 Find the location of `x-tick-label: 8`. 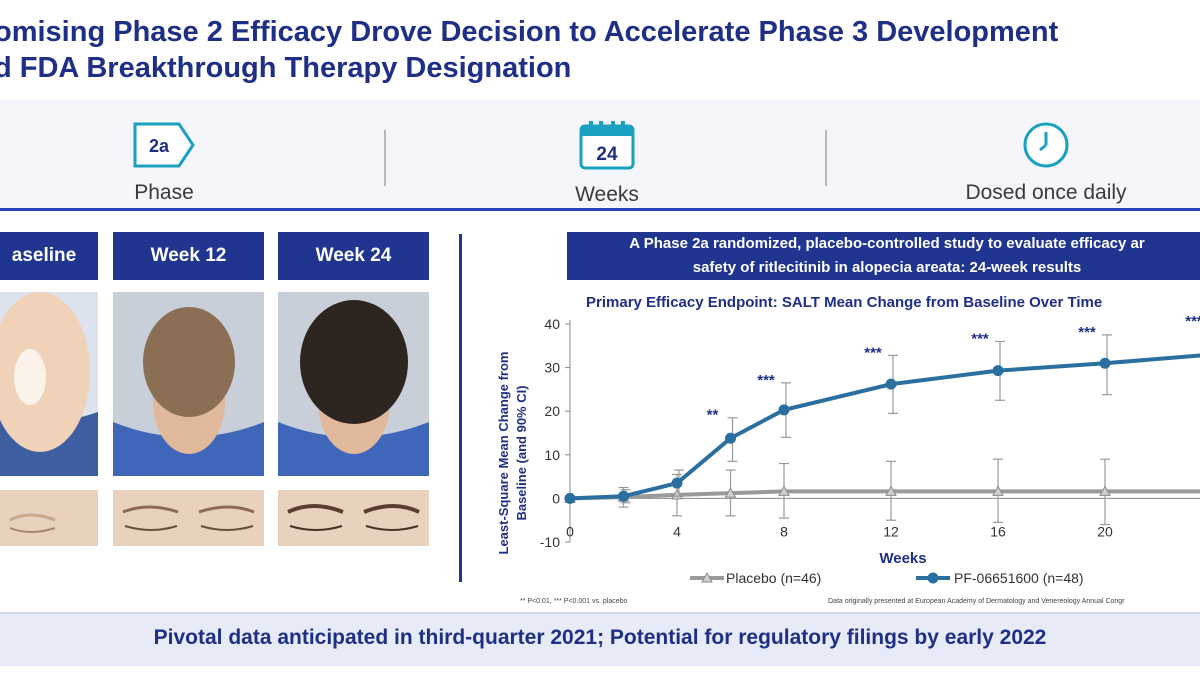

x-tick-label: 8 is located at coordinates (784, 531).